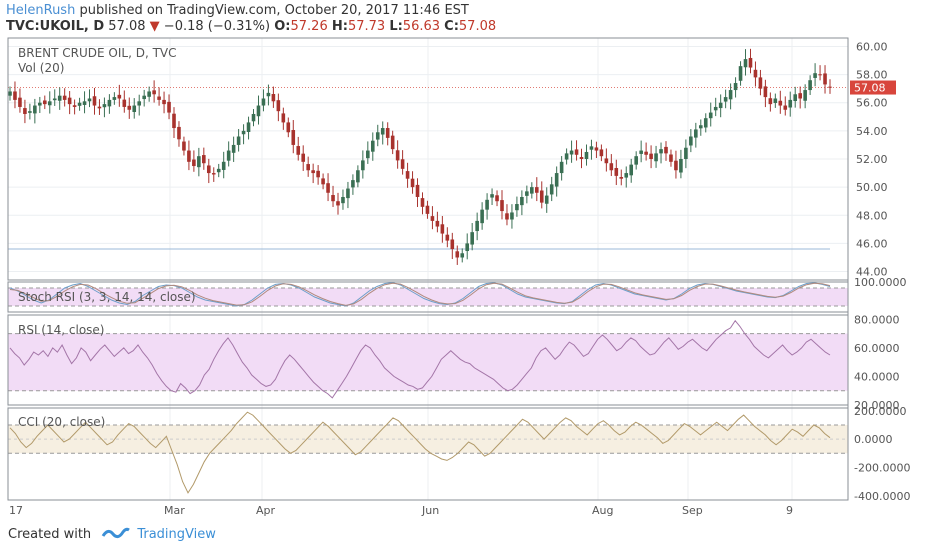  What do you see at coordinates (882, 496) in the screenshot?
I see `indicator-tick-label: -400.0000` at bounding box center [882, 496].